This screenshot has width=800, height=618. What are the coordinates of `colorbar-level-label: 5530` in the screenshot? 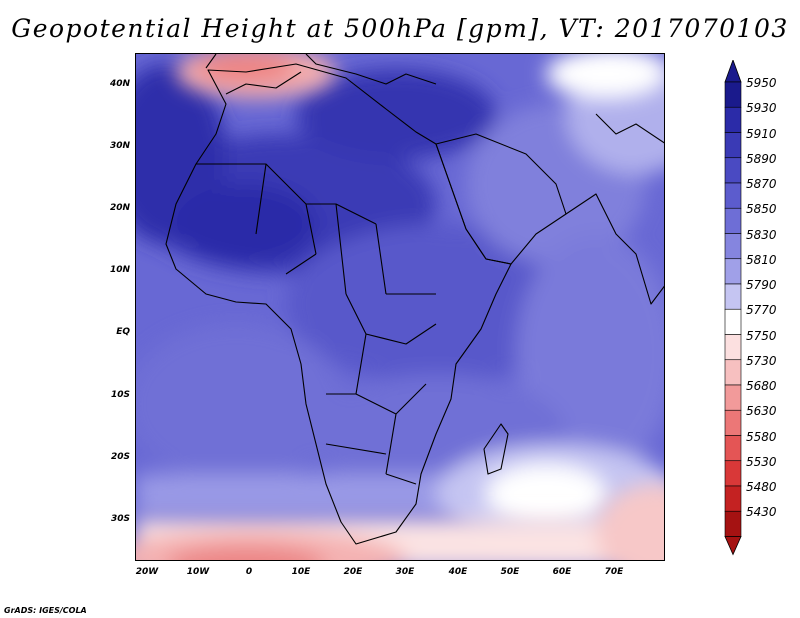 It's located at (761, 461).